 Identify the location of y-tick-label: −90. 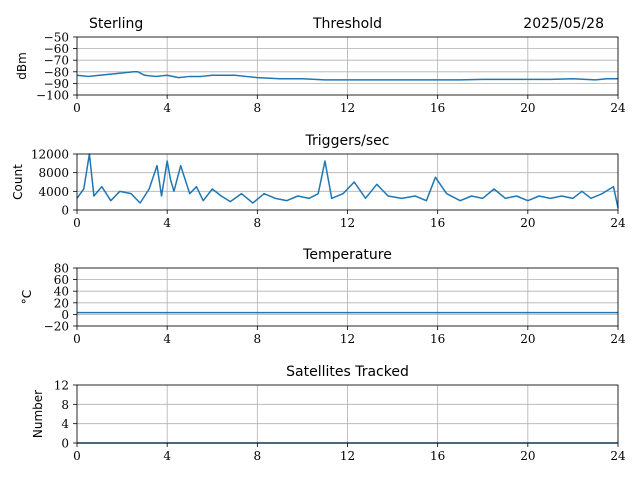
(56, 84).